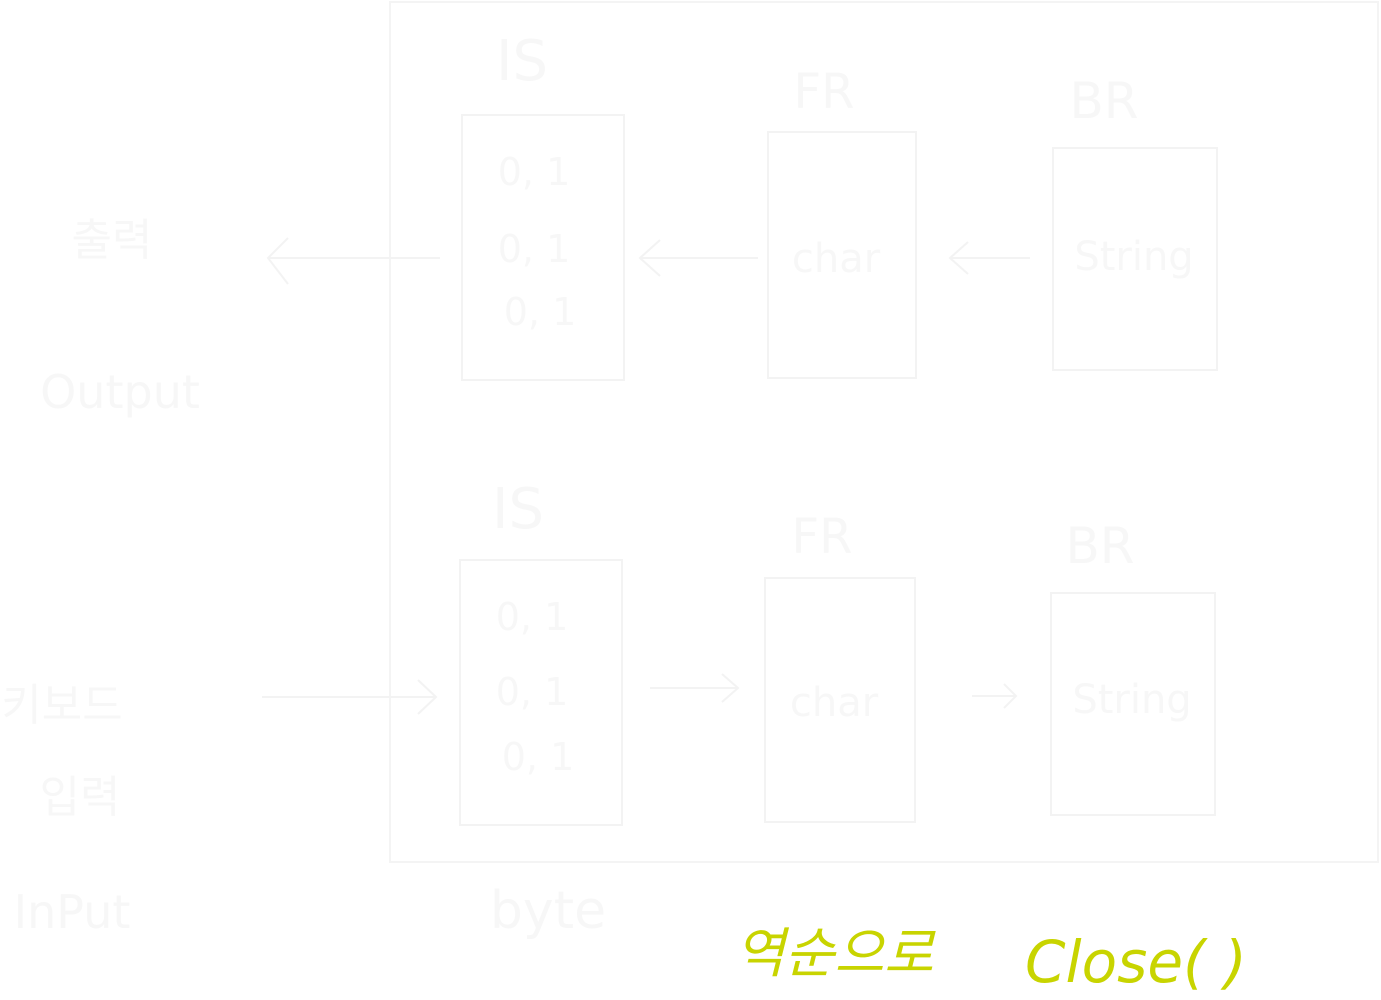 The image size is (1381, 1000). I want to click on bottom-br-box, so click(1133, 704).